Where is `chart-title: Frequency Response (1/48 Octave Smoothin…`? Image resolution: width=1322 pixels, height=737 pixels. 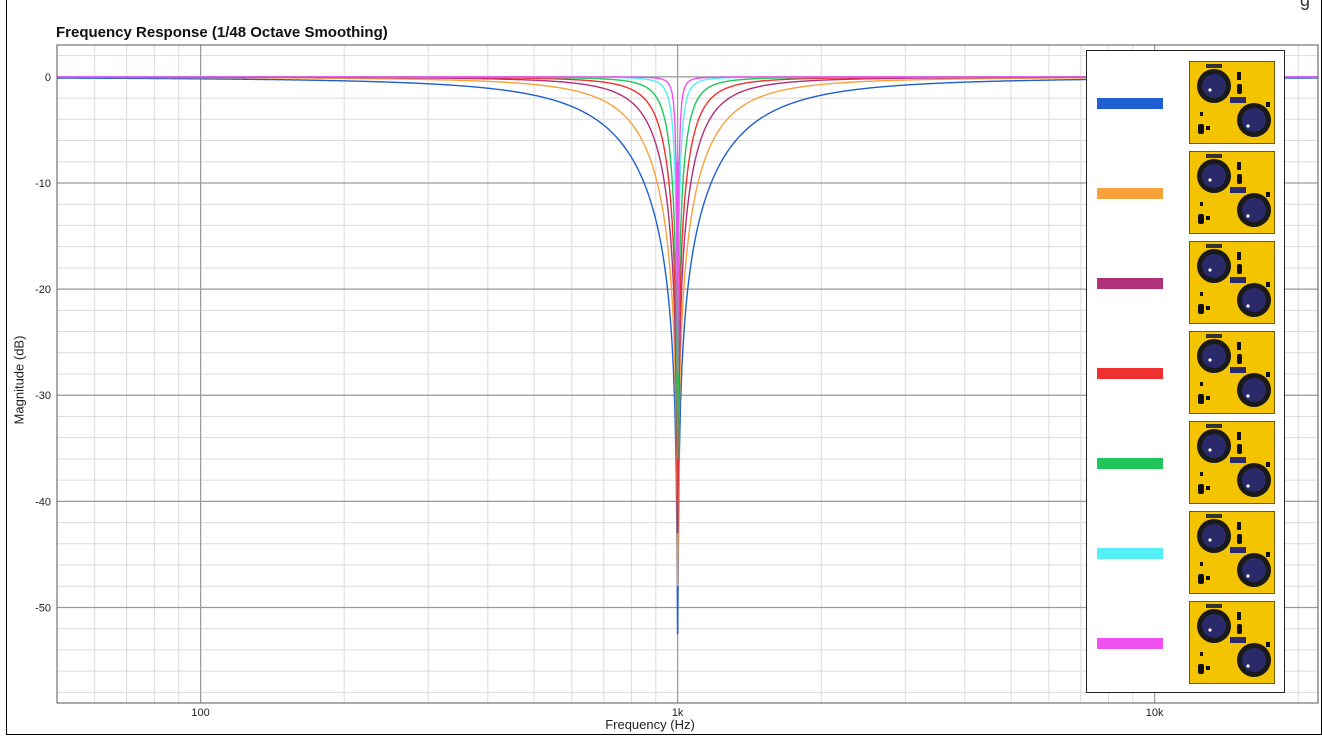 chart-title: Frequency Response (1/48 Octave Smoothin… is located at coordinates (222, 32).